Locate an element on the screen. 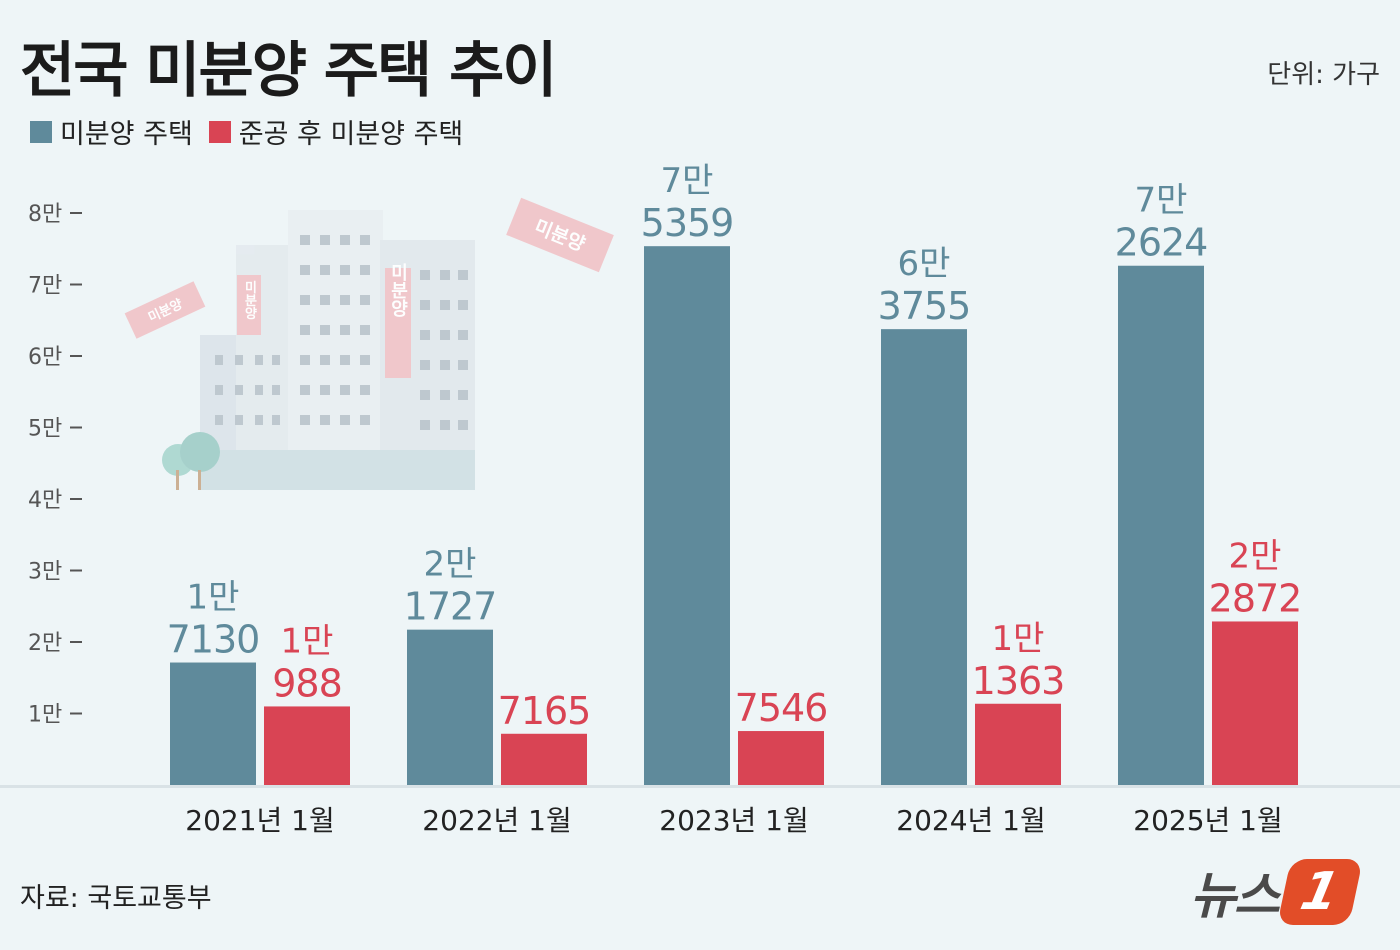  y-tick-label: 3만 is located at coordinates (45, 572).